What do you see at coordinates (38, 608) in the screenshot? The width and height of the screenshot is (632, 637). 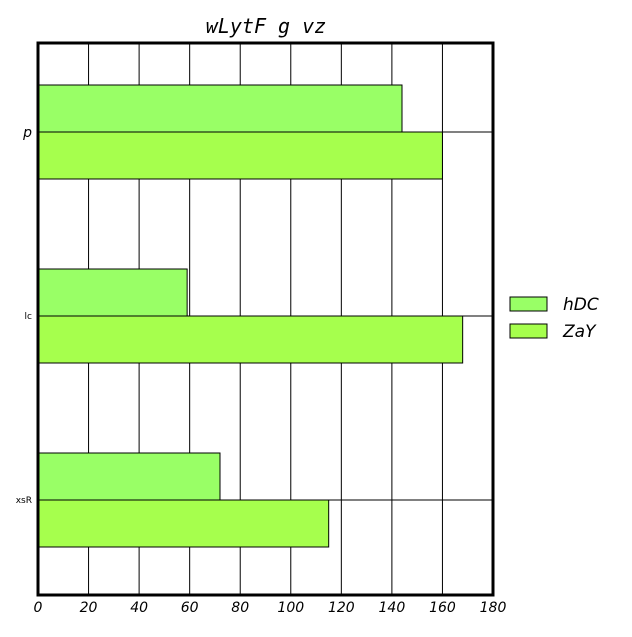 I see `x-tick-label: 0` at bounding box center [38, 608].